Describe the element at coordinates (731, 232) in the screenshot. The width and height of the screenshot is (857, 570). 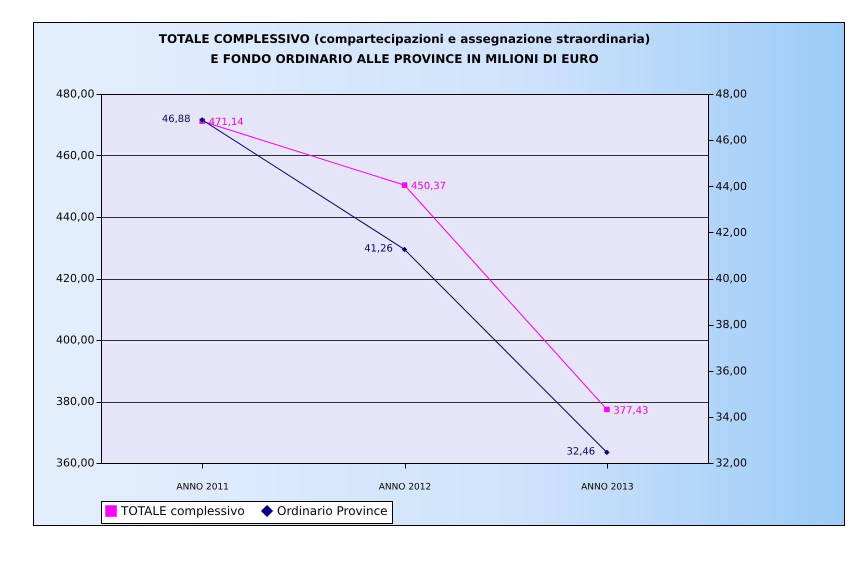
I see `y2-tick-label: 42,00` at that location.